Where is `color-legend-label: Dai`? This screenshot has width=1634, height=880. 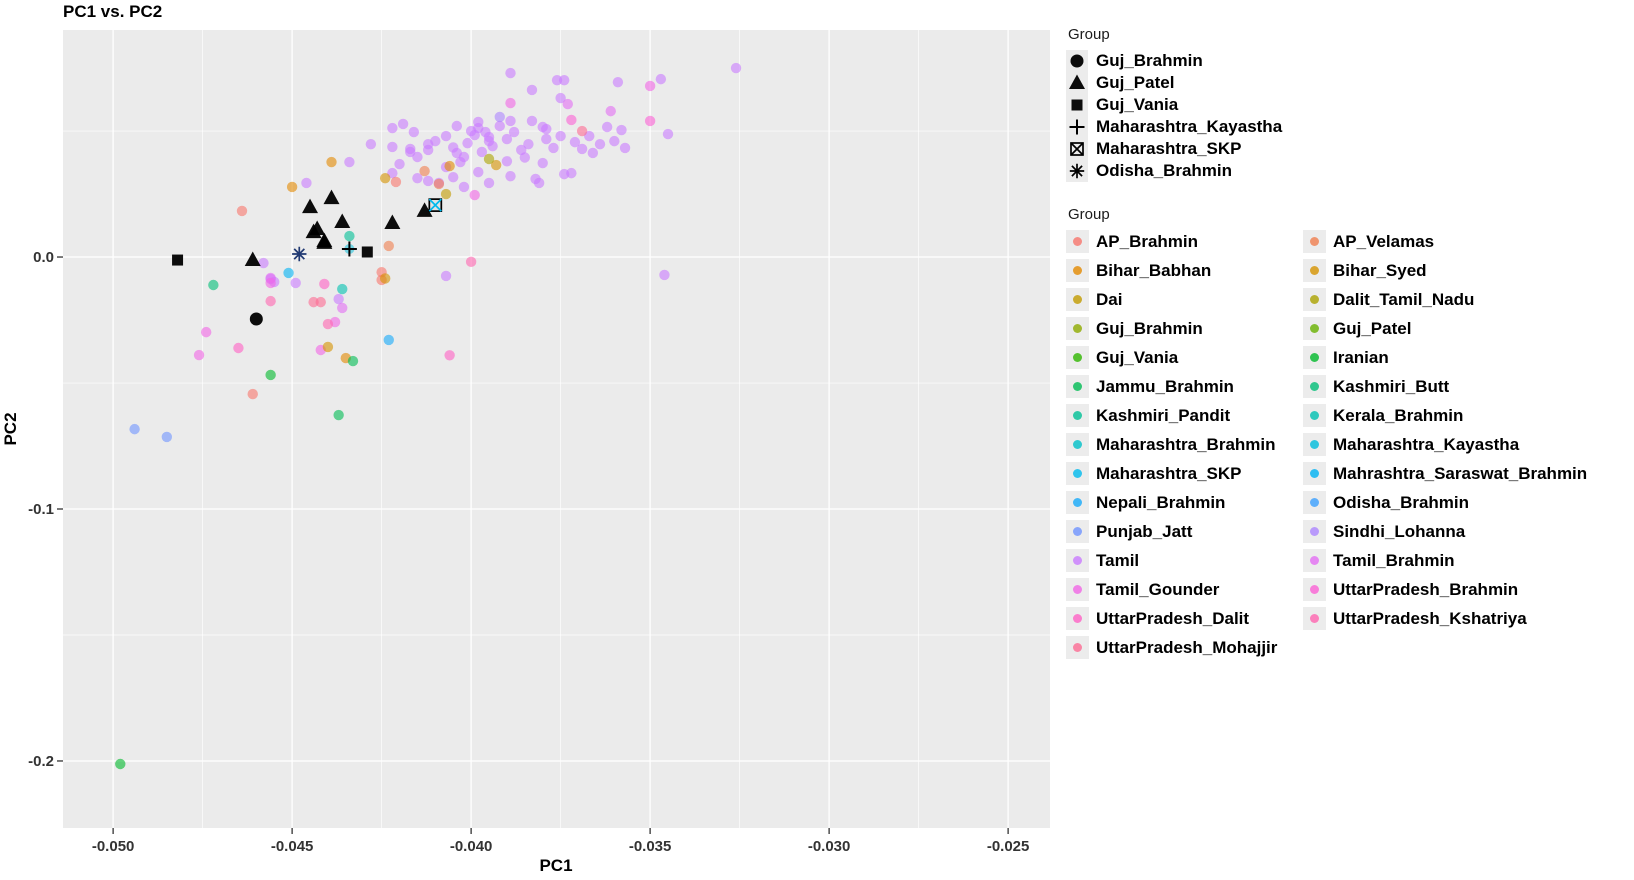
color-legend-label: Dai is located at coordinates (1109, 299).